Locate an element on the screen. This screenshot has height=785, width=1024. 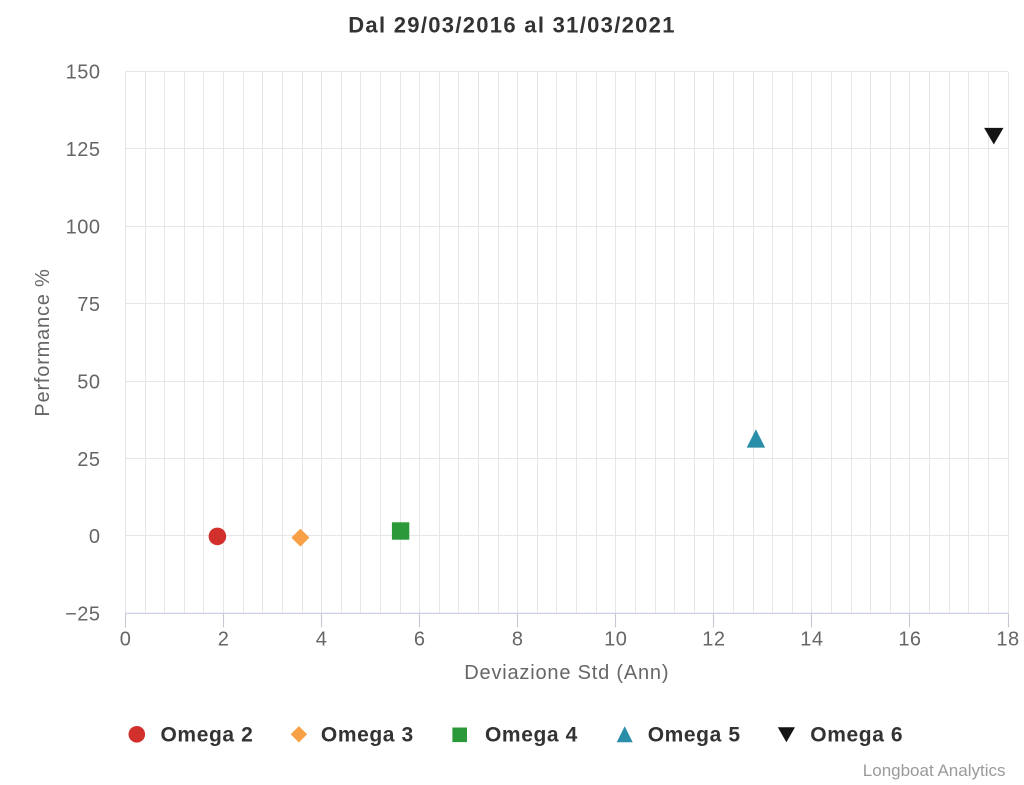
svg-text: 25 is located at coordinates (88, 460).